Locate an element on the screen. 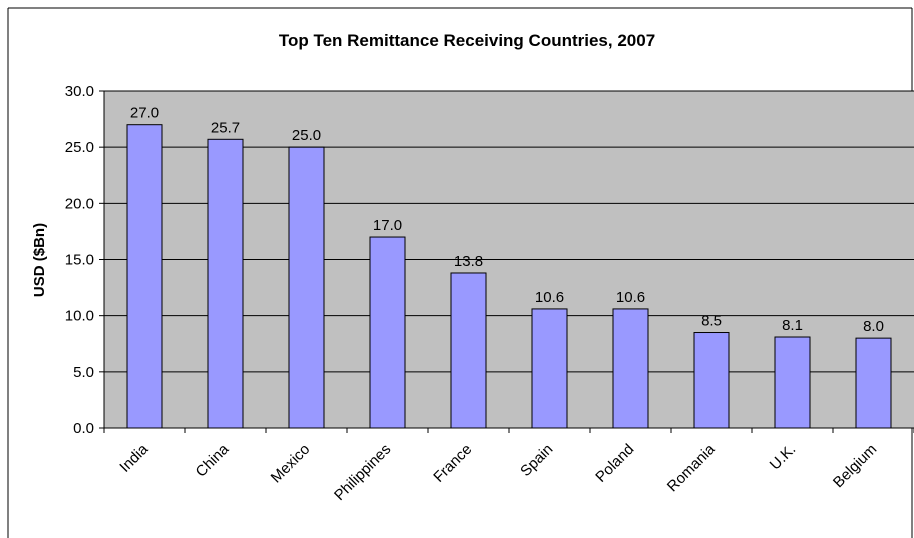 The height and width of the screenshot is (538, 914). data-label: 13.8 is located at coordinates (468, 261).